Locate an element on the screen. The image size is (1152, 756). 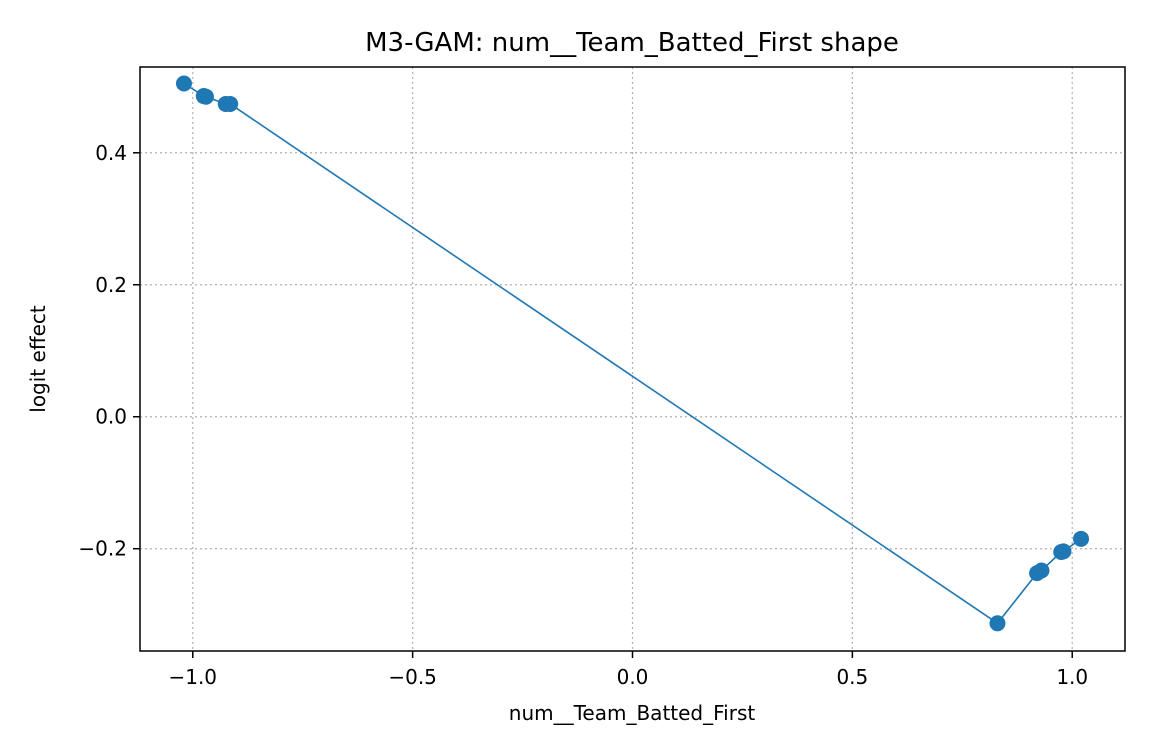
x-tick-label: 1.0 is located at coordinates (1072, 677).